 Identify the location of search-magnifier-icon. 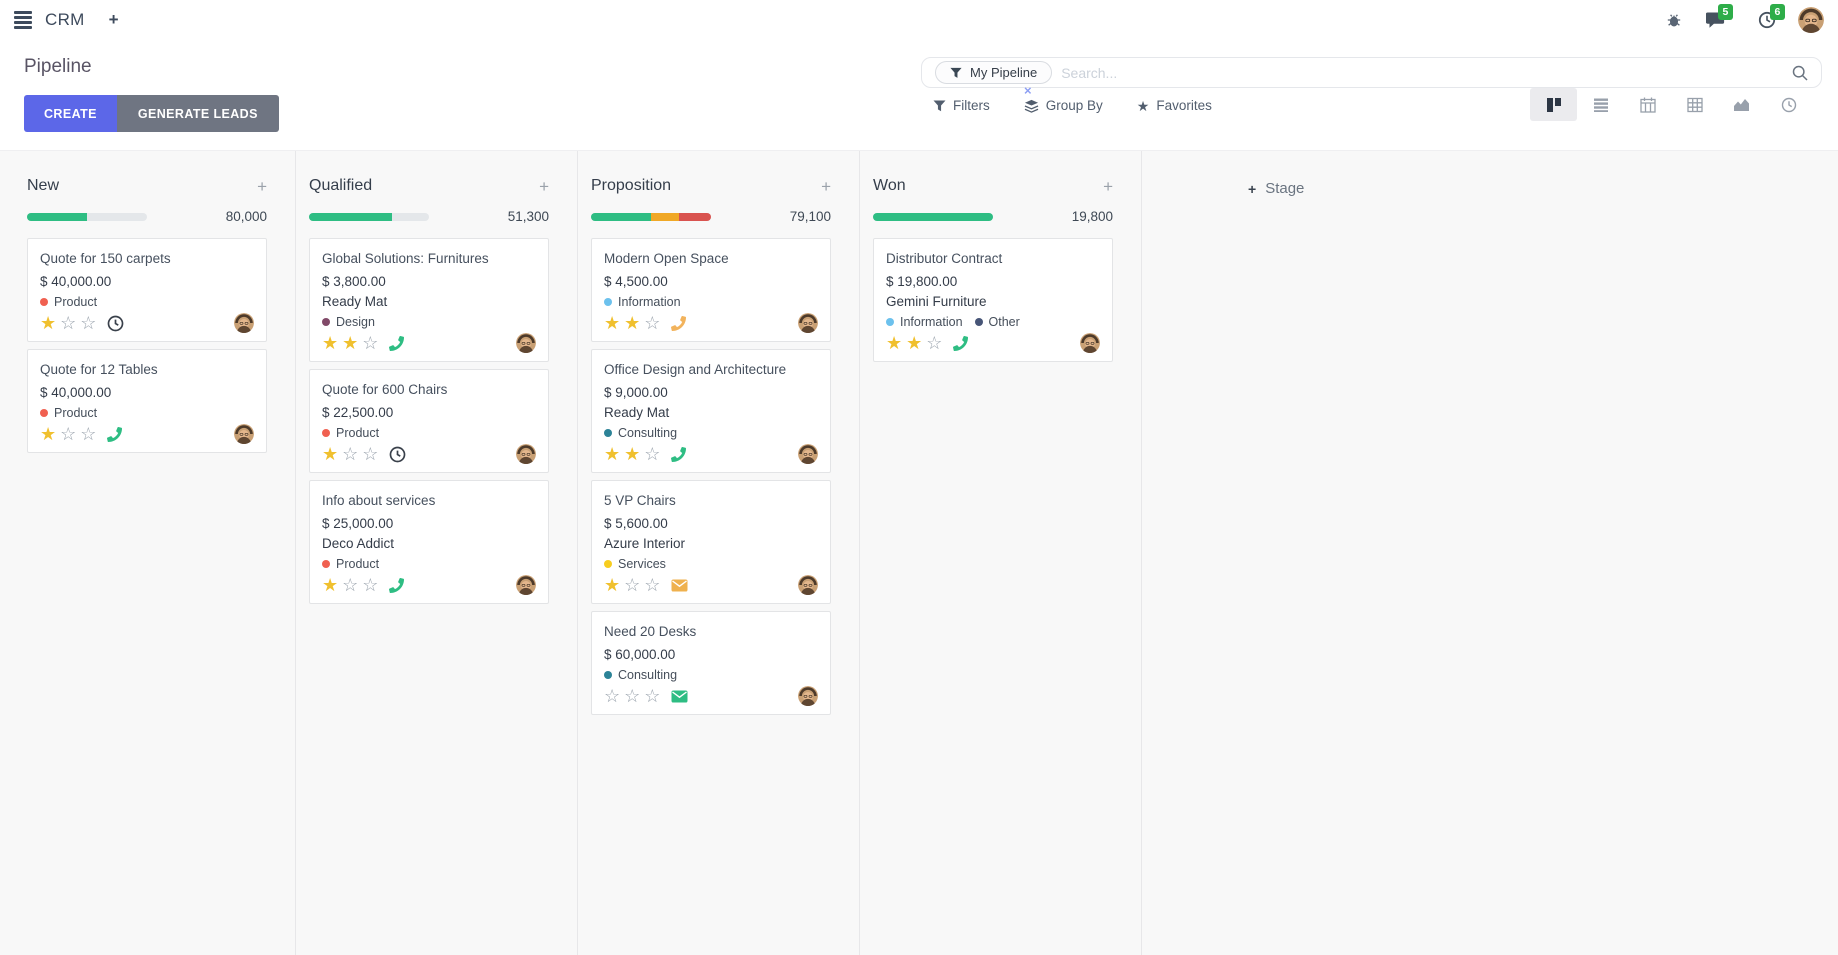
(1800, 73).